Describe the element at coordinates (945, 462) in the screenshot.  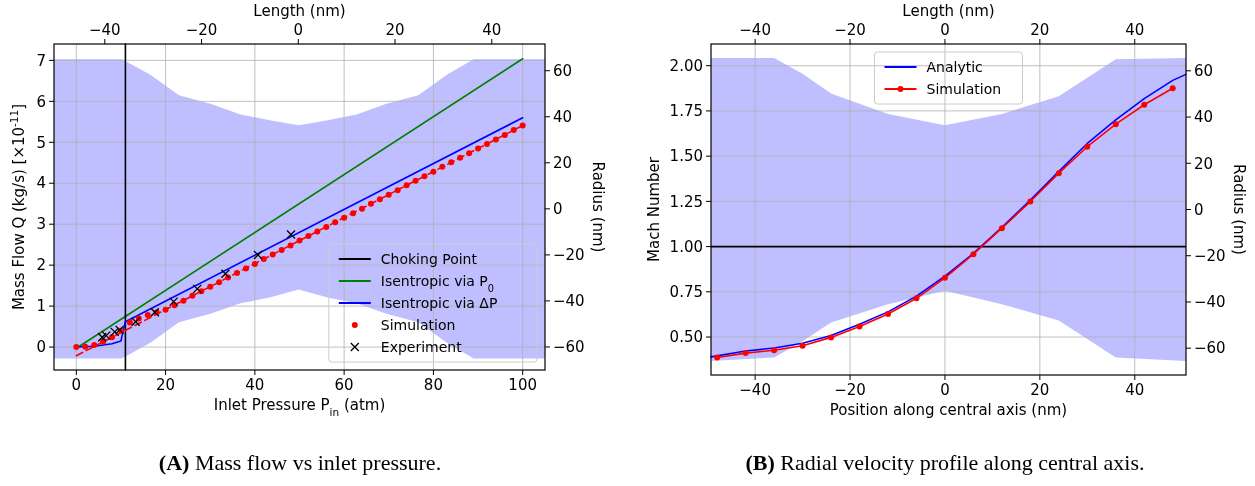
I see `text: (B) Radial velocity profile along central axis.` at that location.